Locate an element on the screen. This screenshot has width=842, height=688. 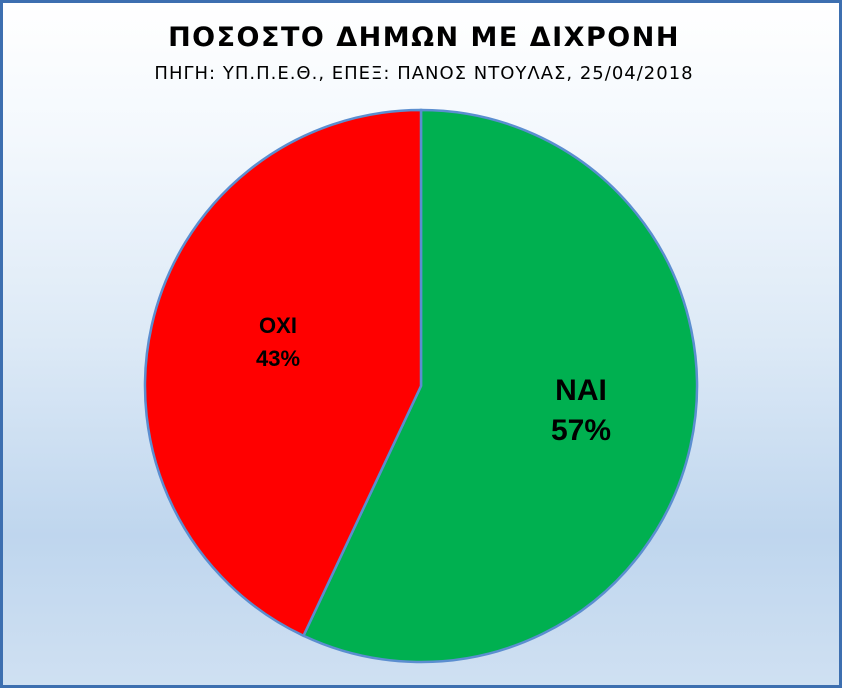
slice-label-category-2: ΟΧΙ is located at coordinates (278, 325).